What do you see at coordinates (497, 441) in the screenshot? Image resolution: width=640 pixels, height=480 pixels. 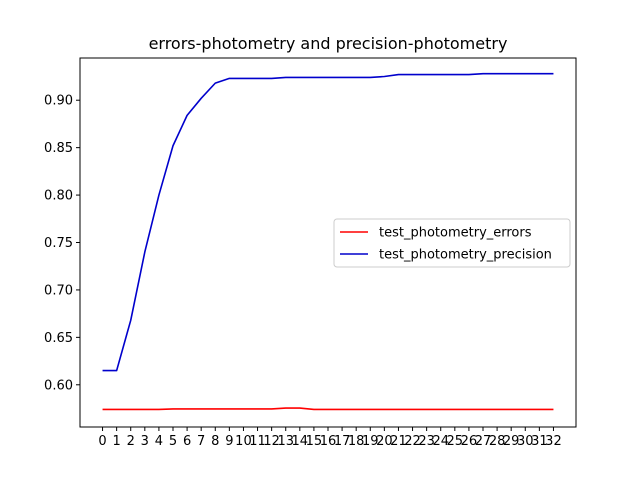 I see `x-tick-label: 28` at bounding box center [497, 441].